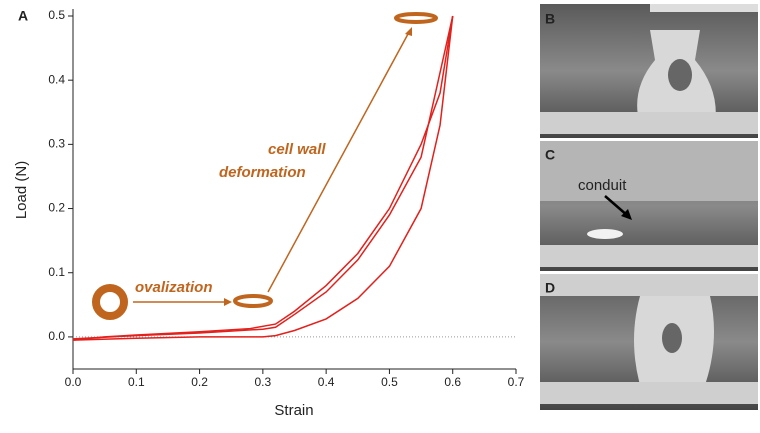 The width and height of the screenshot is (760, 433). I want to click on y-tick-label: 0.4, so click(56, 79).